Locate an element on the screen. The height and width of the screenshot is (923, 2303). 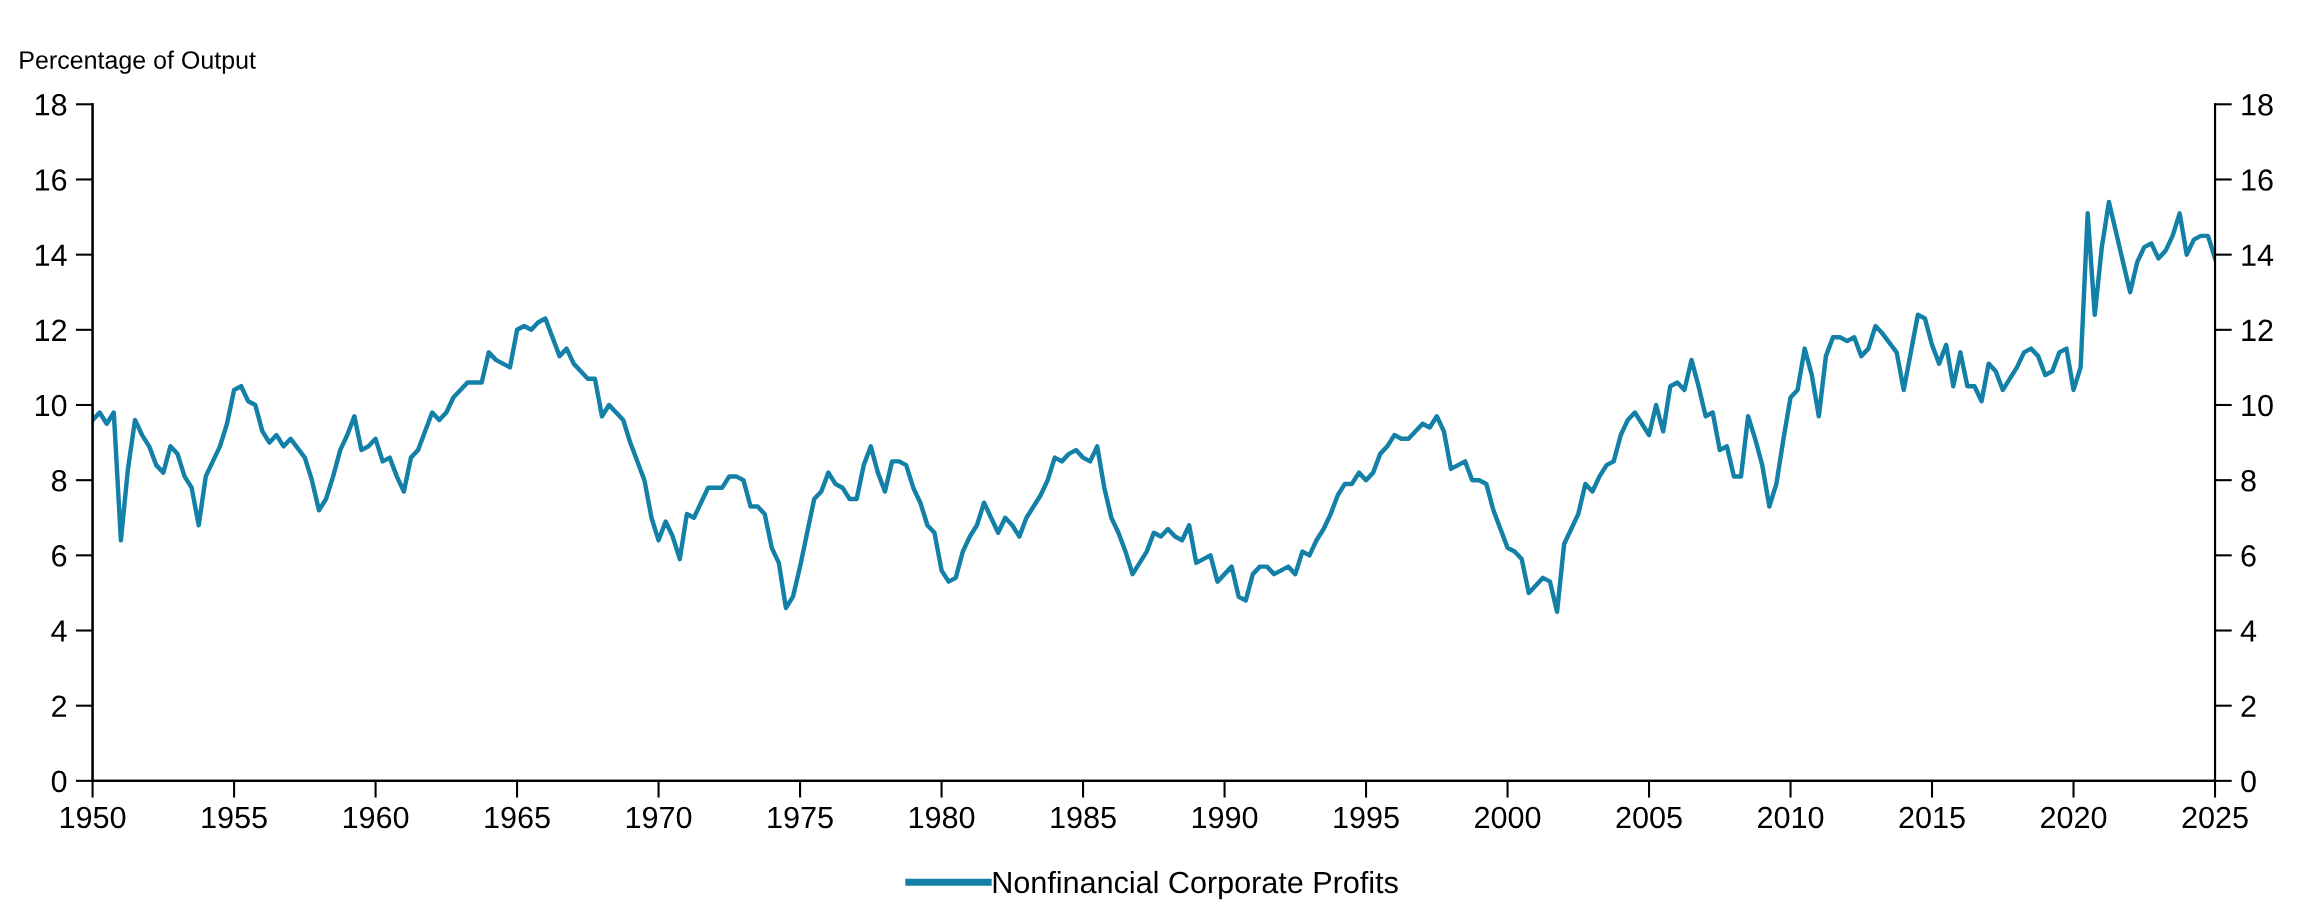
x-tick-label: 1970 is located at coordinates (659, 817).